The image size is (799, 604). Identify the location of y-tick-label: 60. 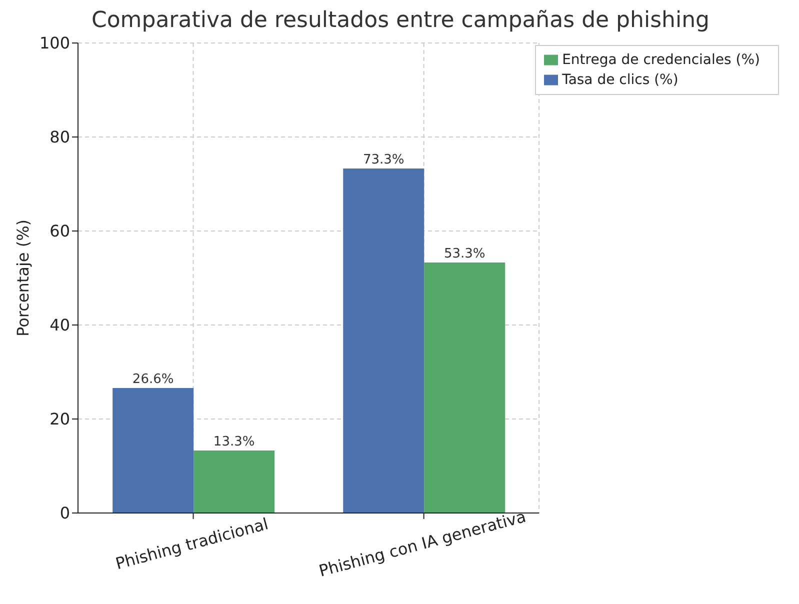
(60, 231).